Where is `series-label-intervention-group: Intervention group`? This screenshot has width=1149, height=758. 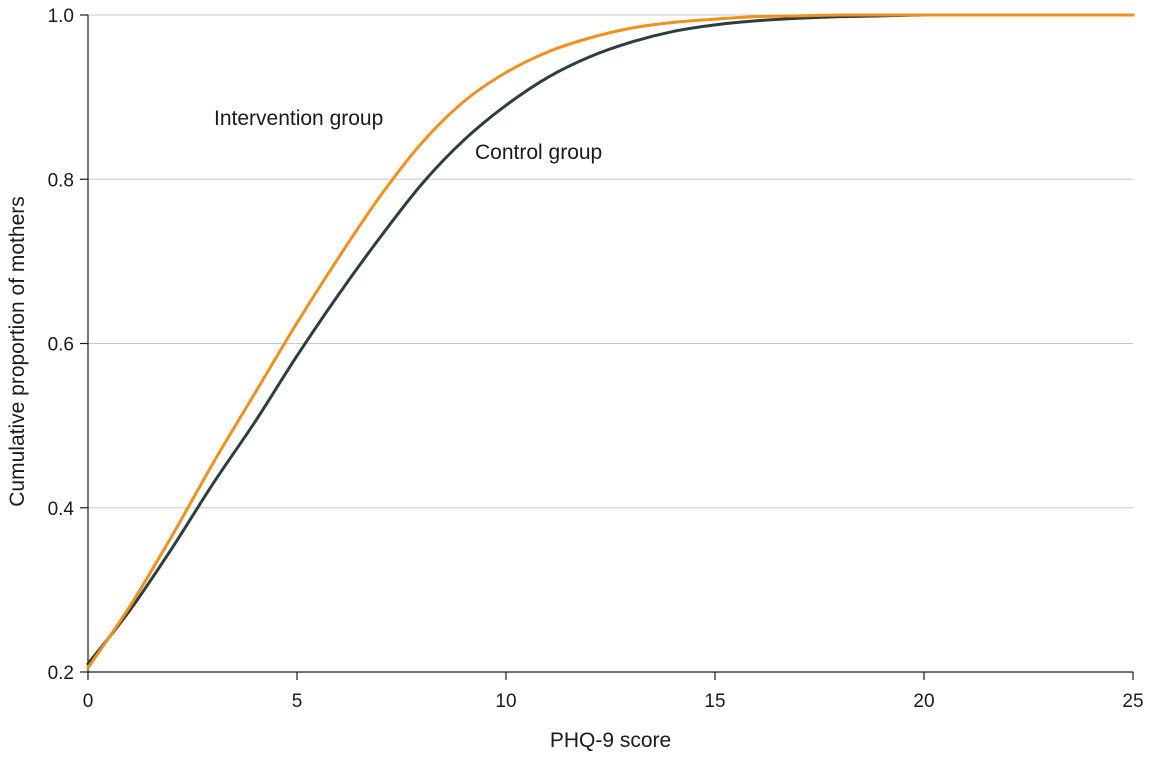
series-label-intervention-group: Intervention group is located at coordinates (298, 118).